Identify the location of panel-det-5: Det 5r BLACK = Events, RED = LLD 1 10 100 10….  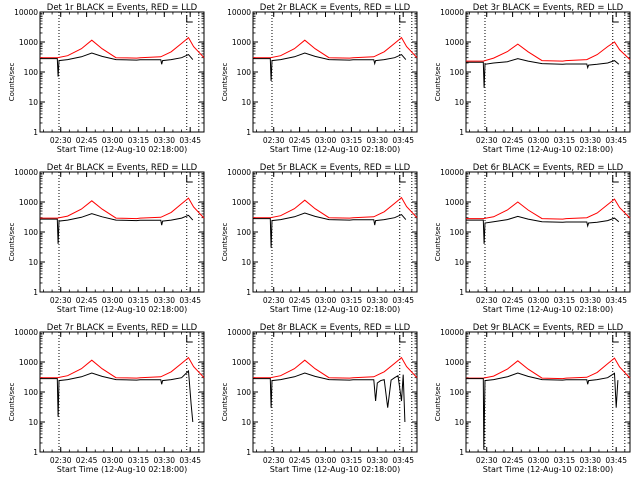
(319, 238).